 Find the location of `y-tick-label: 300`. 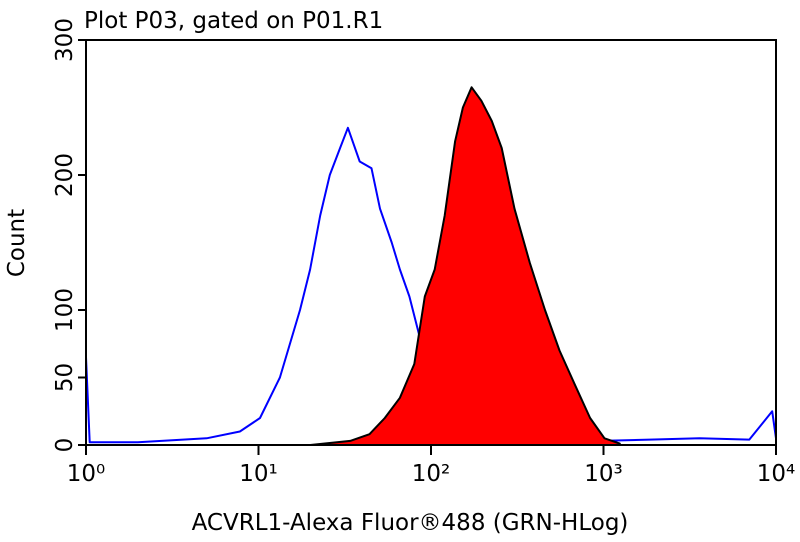

y-tick-label: 300 is located at coordinates (65, 40).